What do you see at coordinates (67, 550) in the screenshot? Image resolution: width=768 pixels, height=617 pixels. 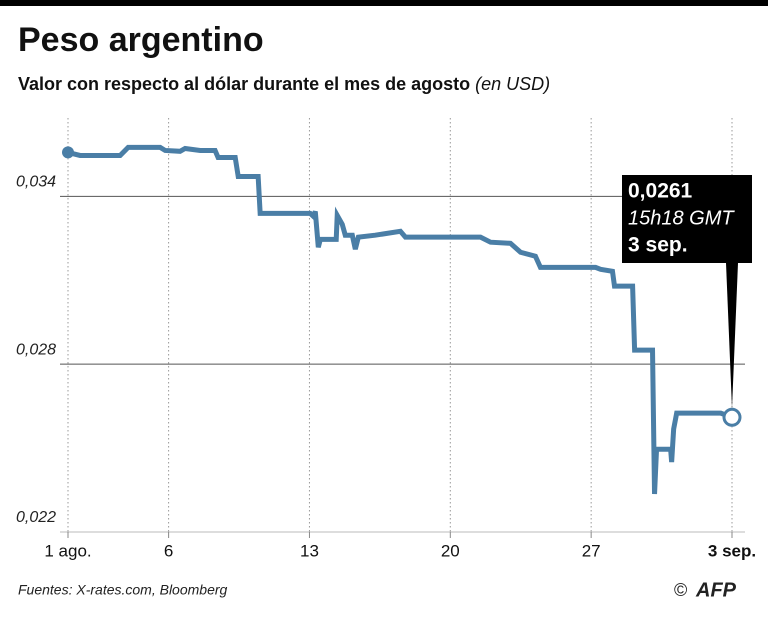 I see `x-tick-label: 1 ago.` at bounding box center [67, 550].